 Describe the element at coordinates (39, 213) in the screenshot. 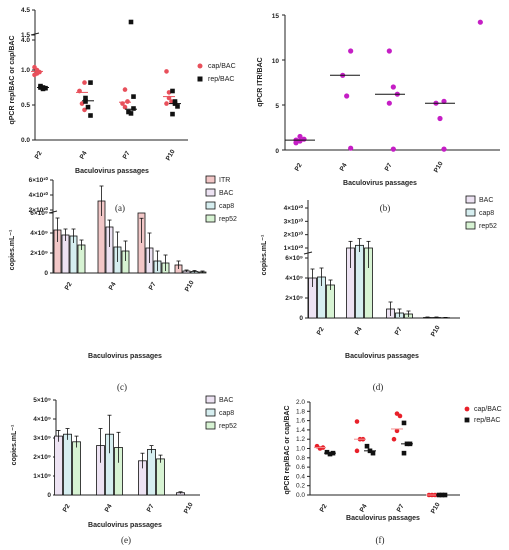

I see `y-tick-label-c: 6×10⁹` at that location.